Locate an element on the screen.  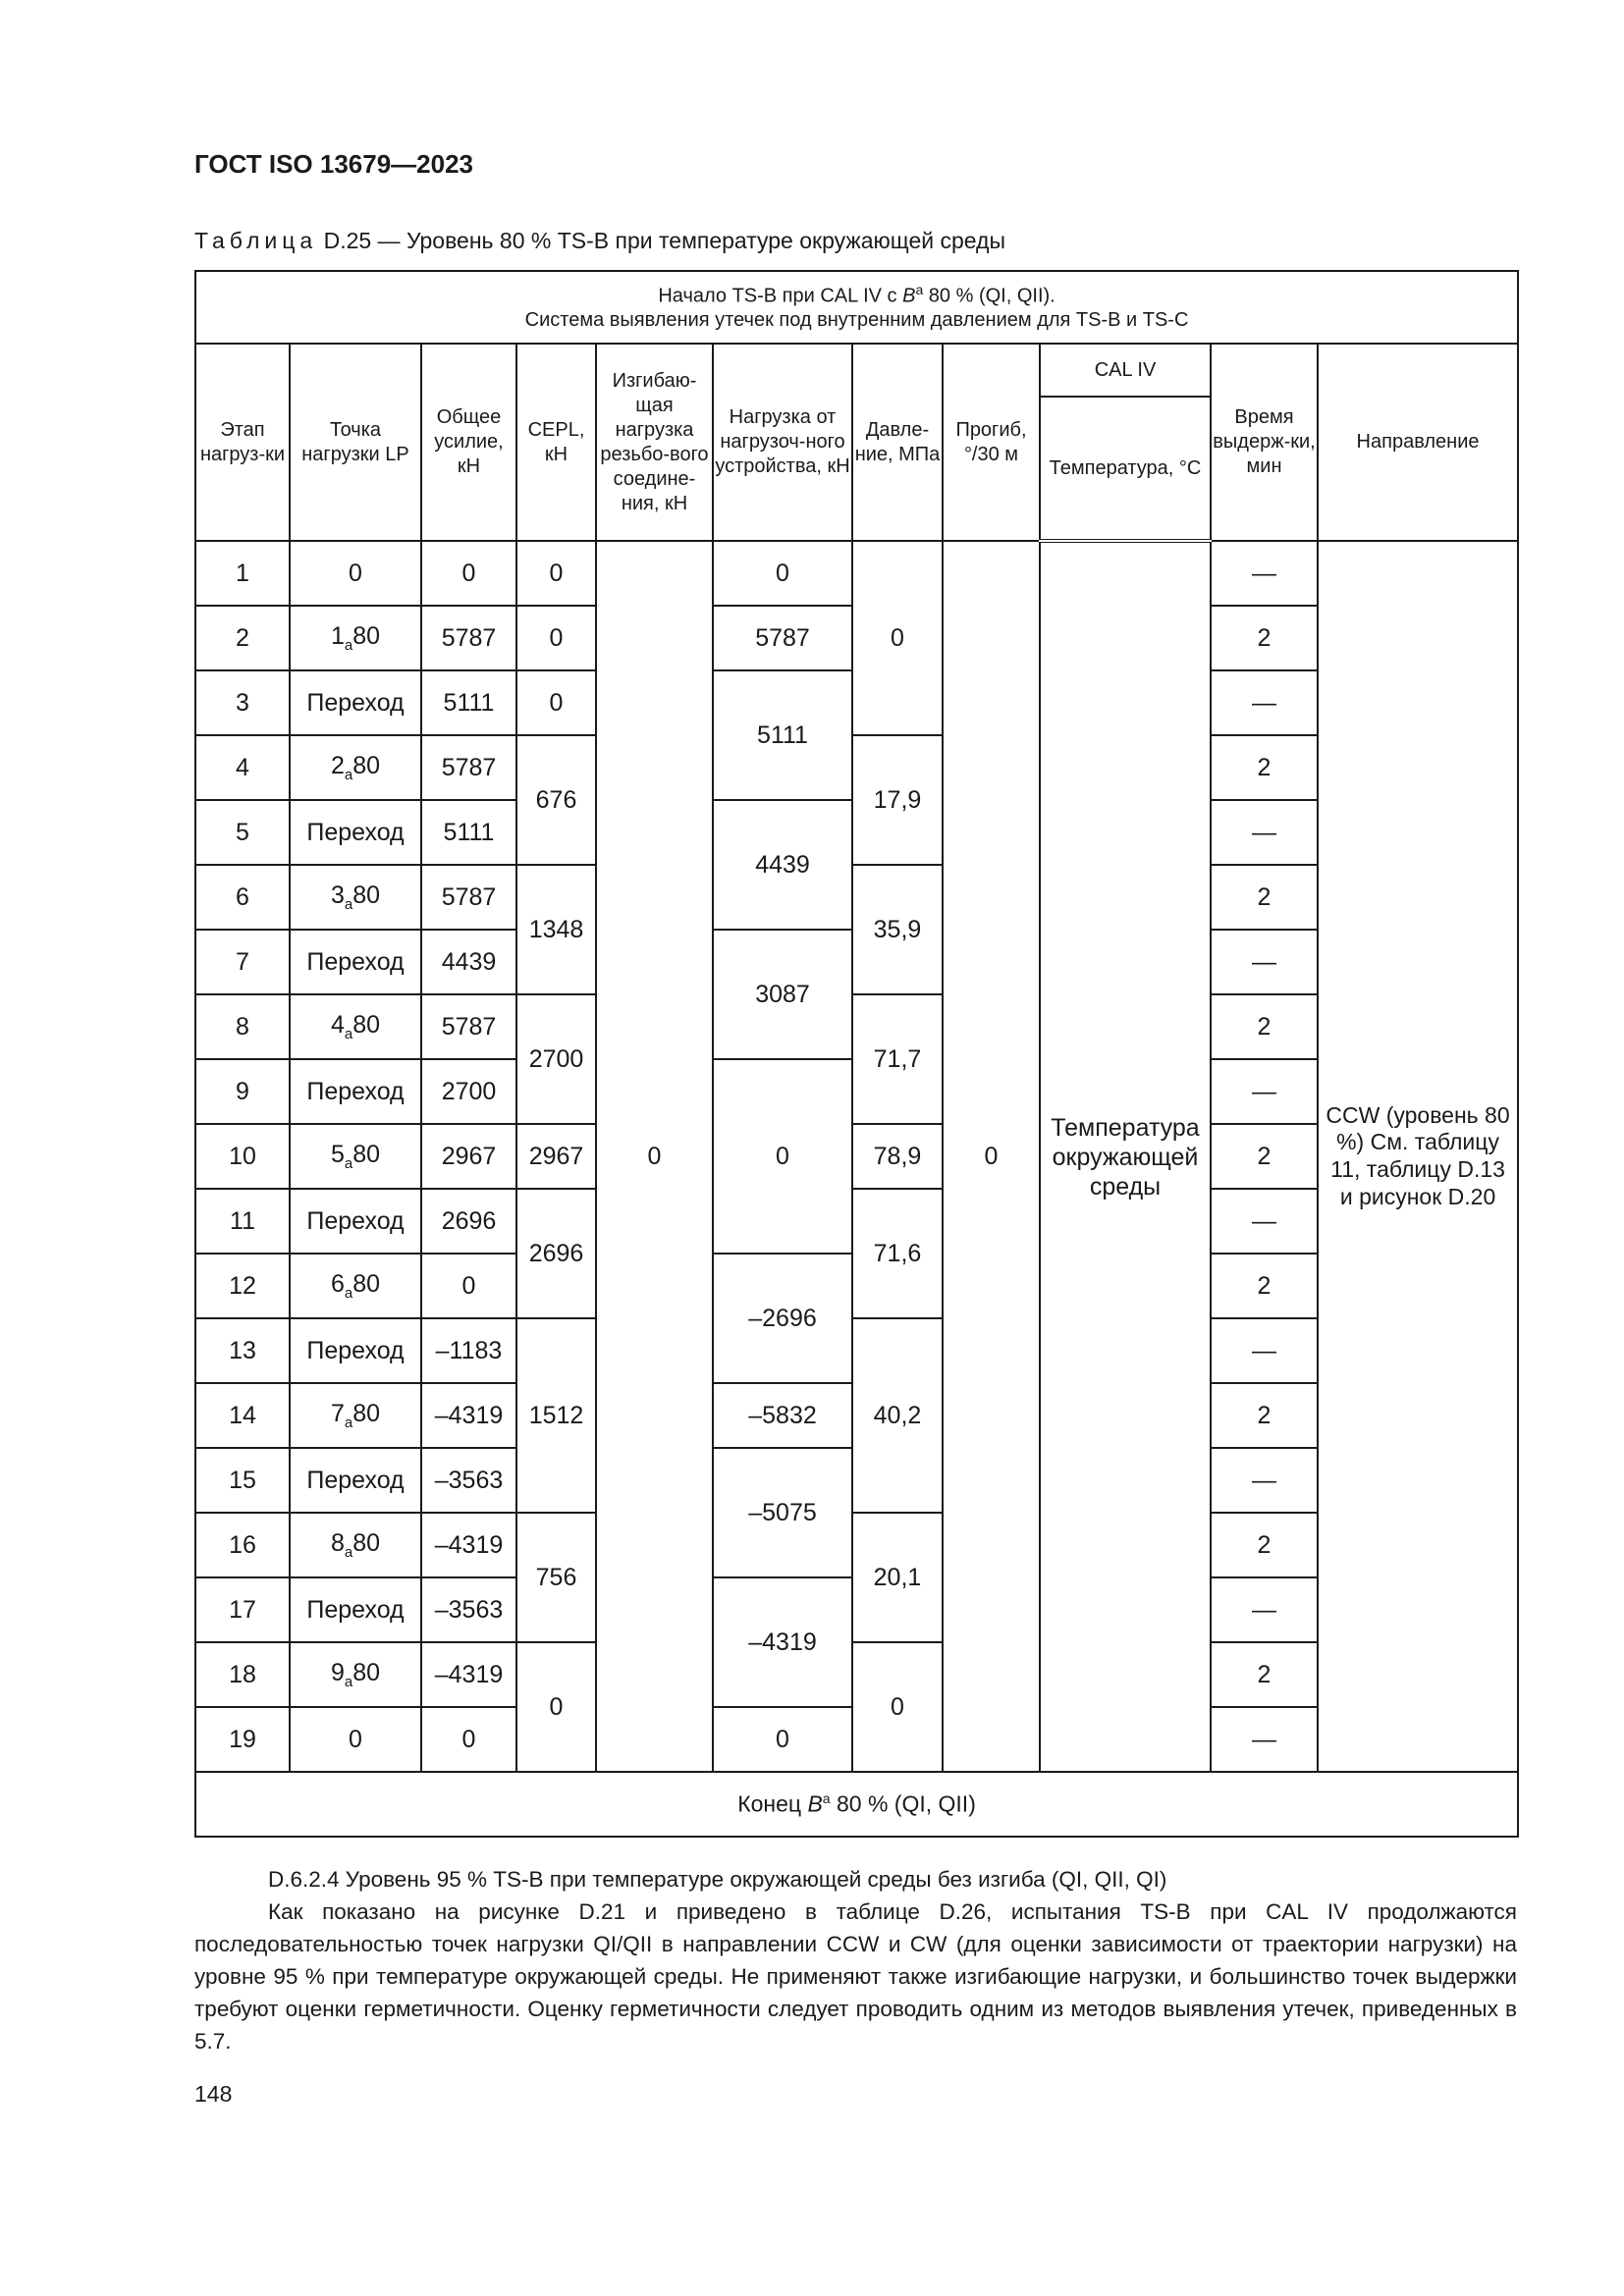
device-cell: –5075 is located at coordinates (782, 1512).